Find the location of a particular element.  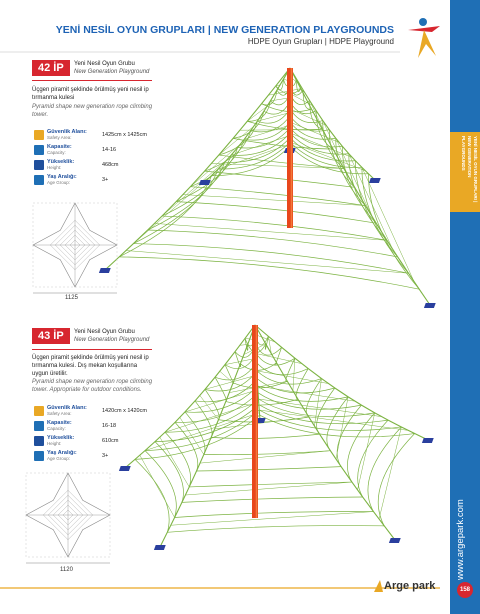

brand: Arge park is located at coordinates (410, 586).